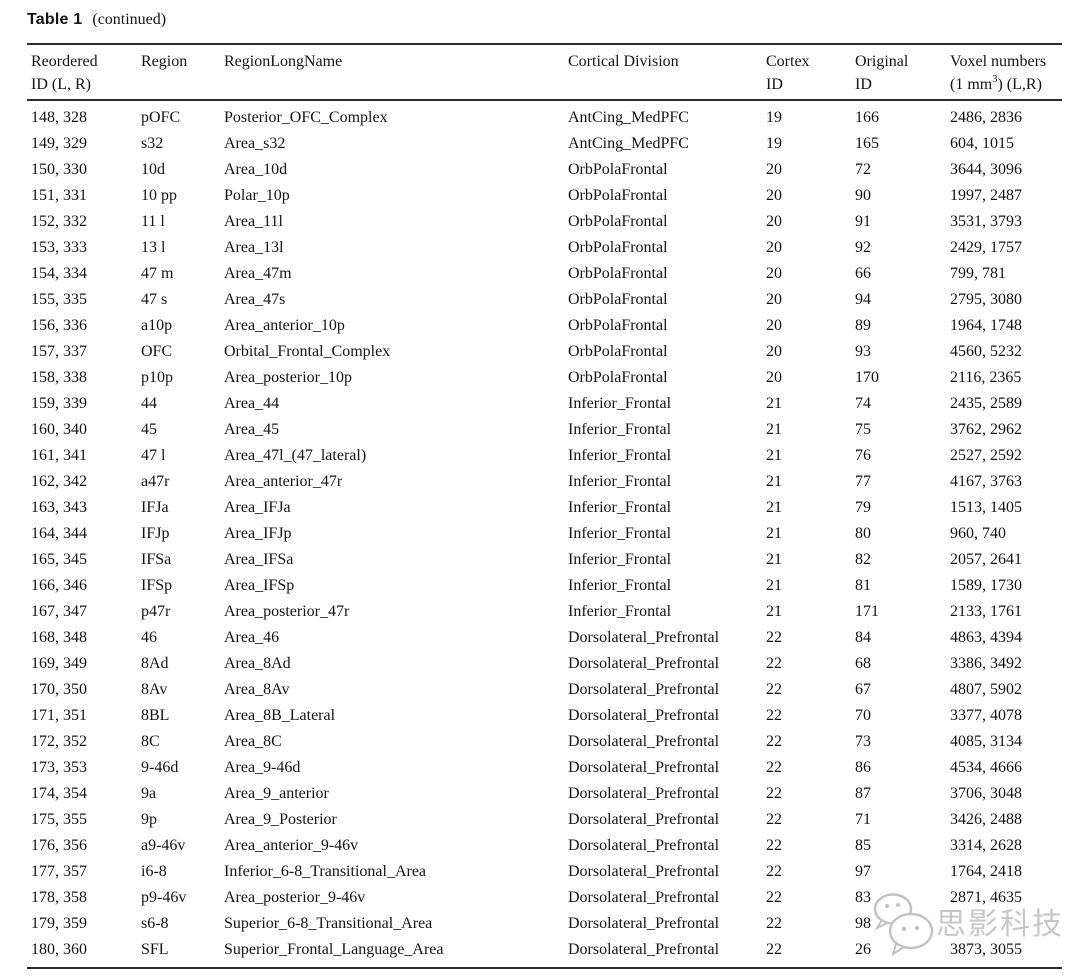 The width and height of the screenshot is (1080, 980). Describe the element at coordinates (863, 819) in the screenshot. I see `cell-original-id: 71` at that location.